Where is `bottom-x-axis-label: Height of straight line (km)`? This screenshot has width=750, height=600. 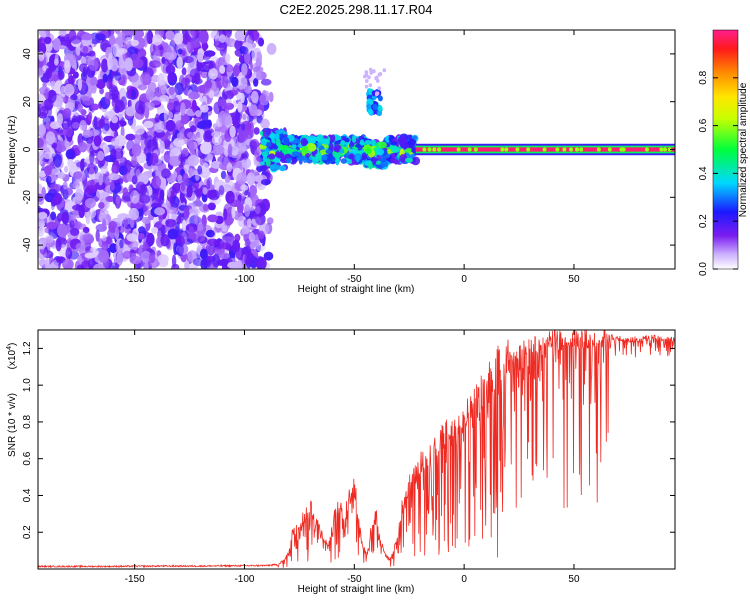
bottom-x-axis-label: Height of straight line (km) is located at coordinates (356, 589).